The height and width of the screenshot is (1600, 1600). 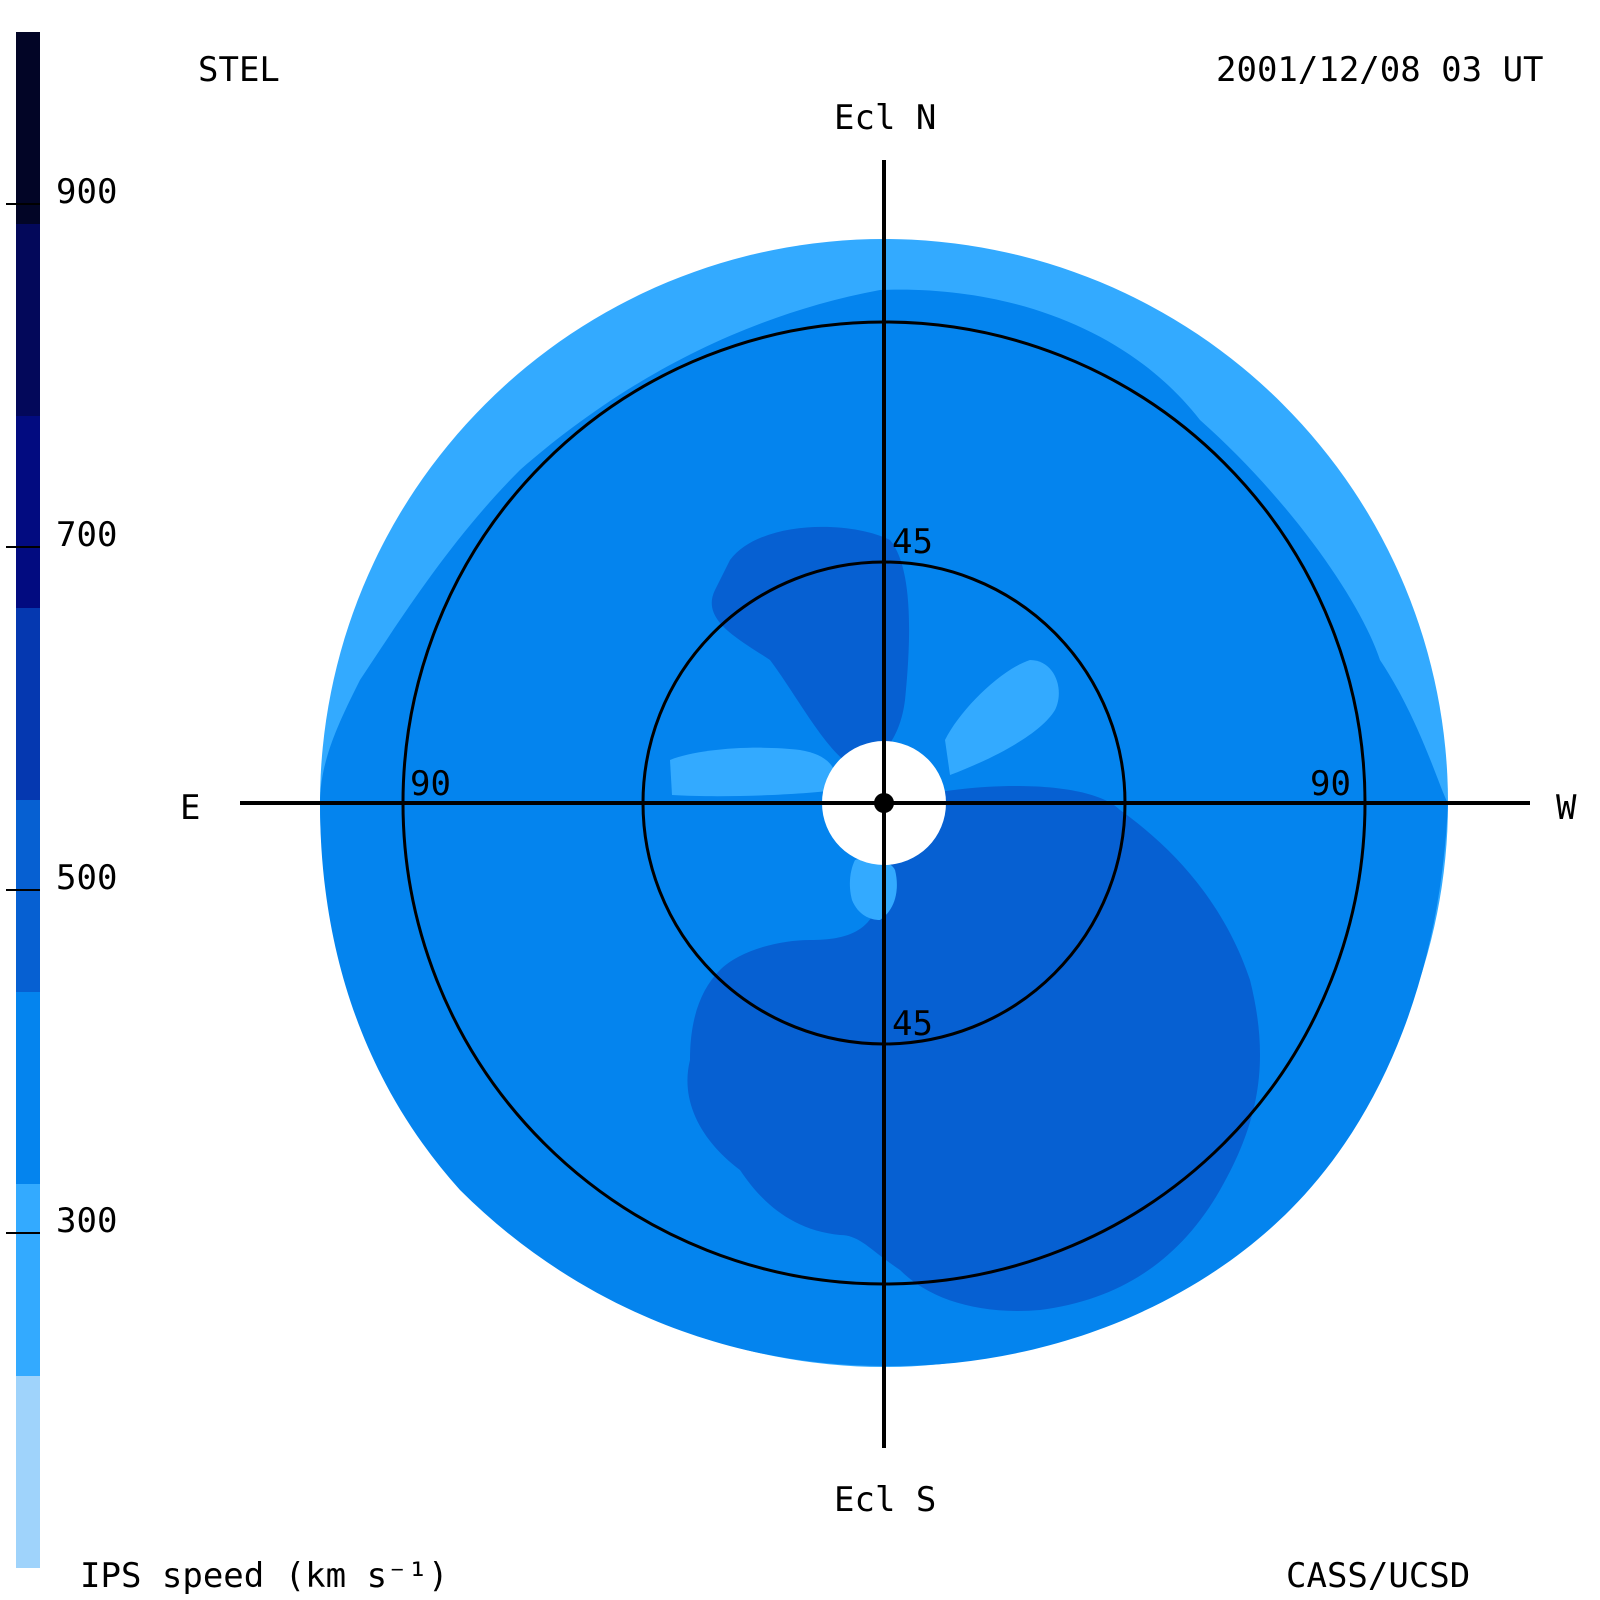 I want to click on ring-label-45-top: 45, so click(x=912, y=542).